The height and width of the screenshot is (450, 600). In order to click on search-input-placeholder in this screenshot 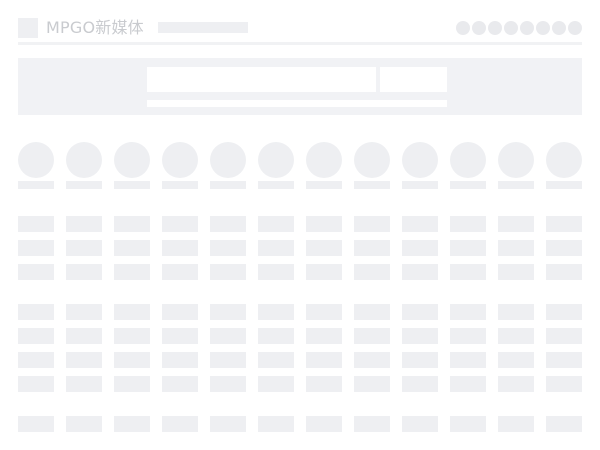, I will do `click(261, 79)`.